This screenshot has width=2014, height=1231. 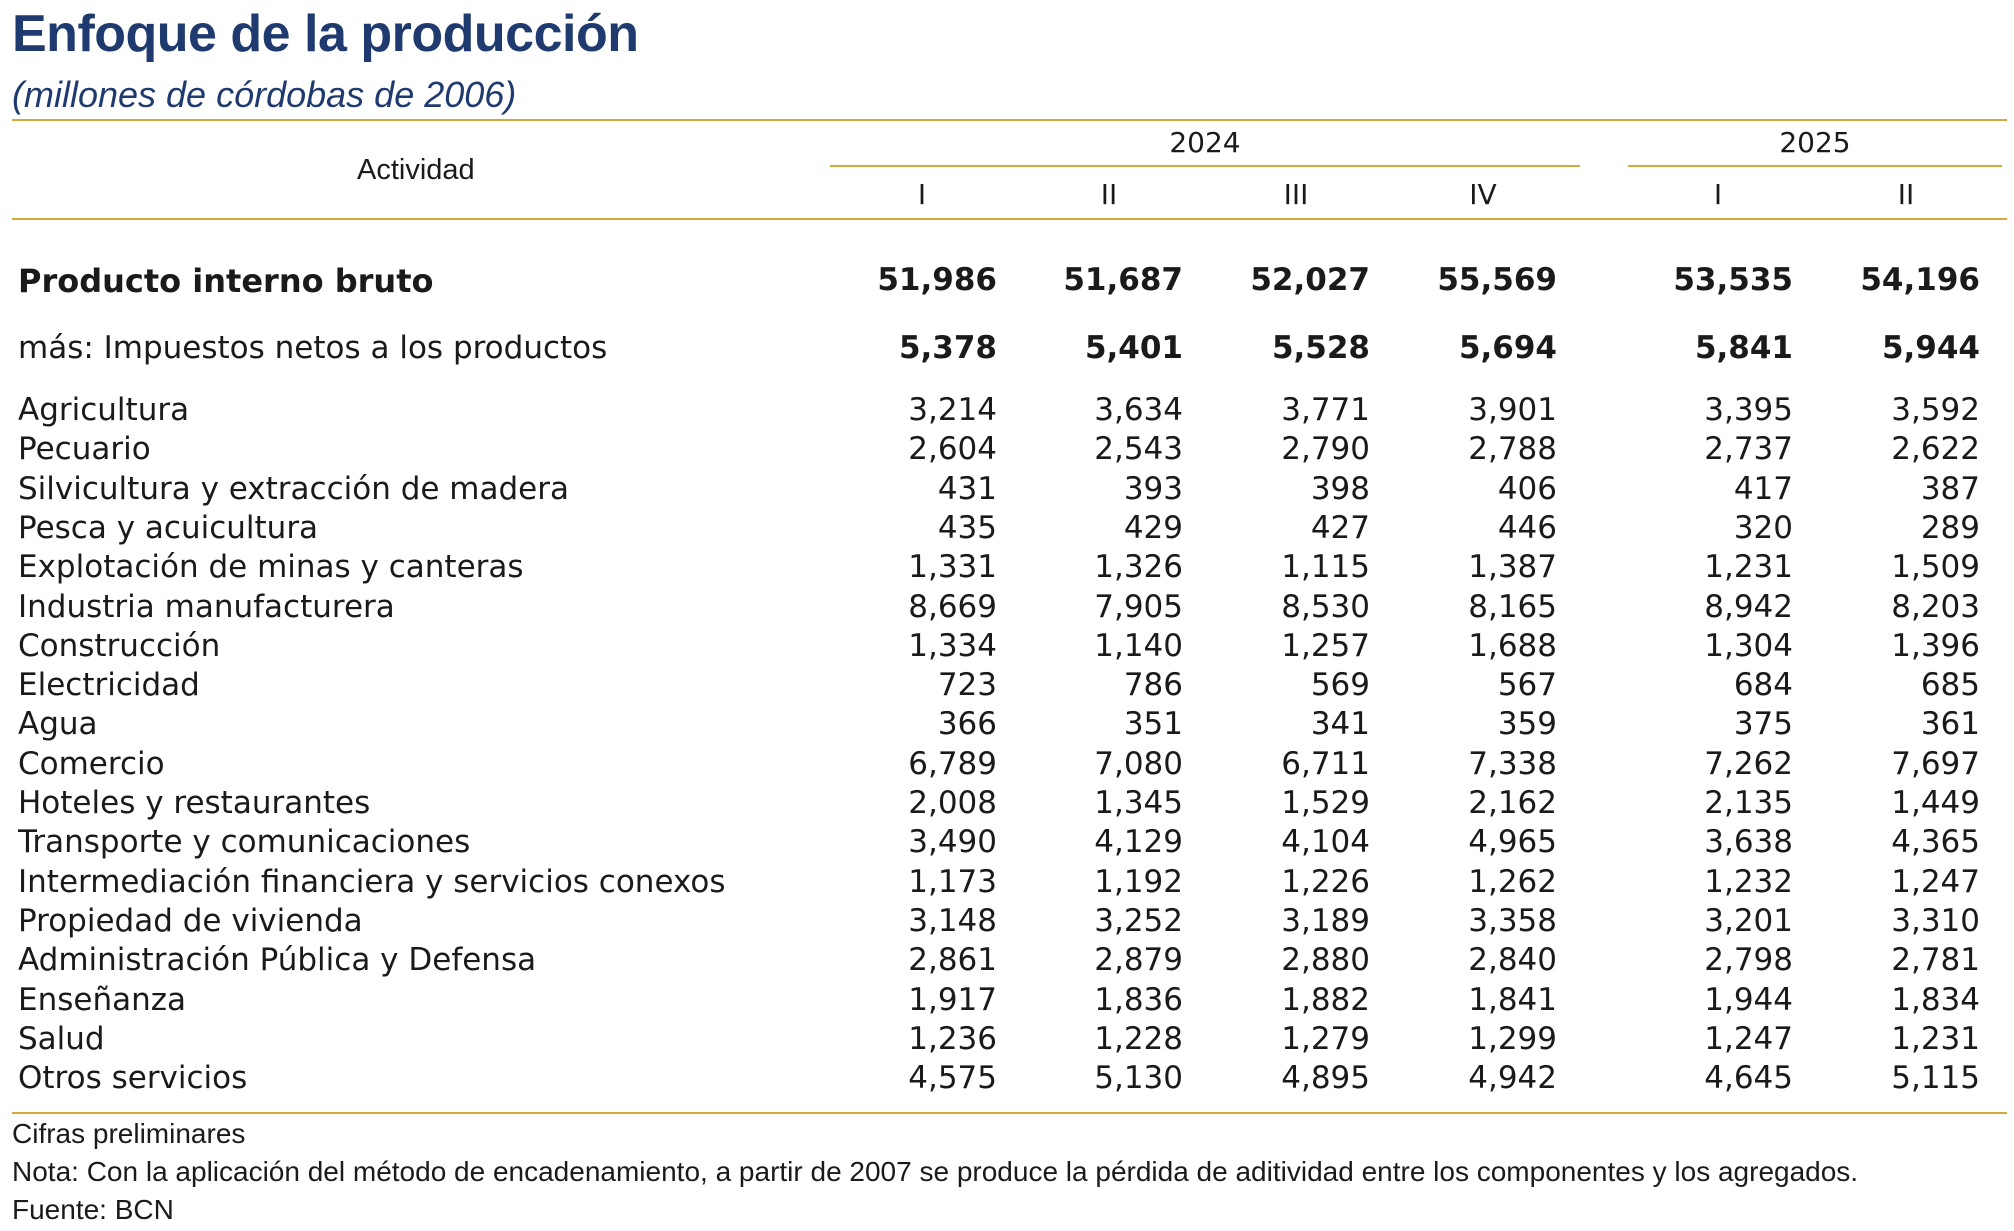 What do you see at coordinates (952, 567) in the screenshot?
I see `cell-value: 1,331` at bounding box center [952, 567].